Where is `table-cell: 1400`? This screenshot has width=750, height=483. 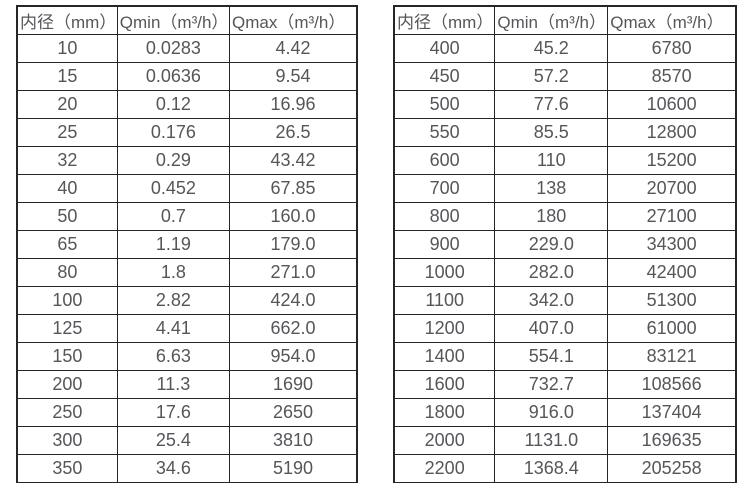 table-cell: 1400 is located at coordinates (444, 356).